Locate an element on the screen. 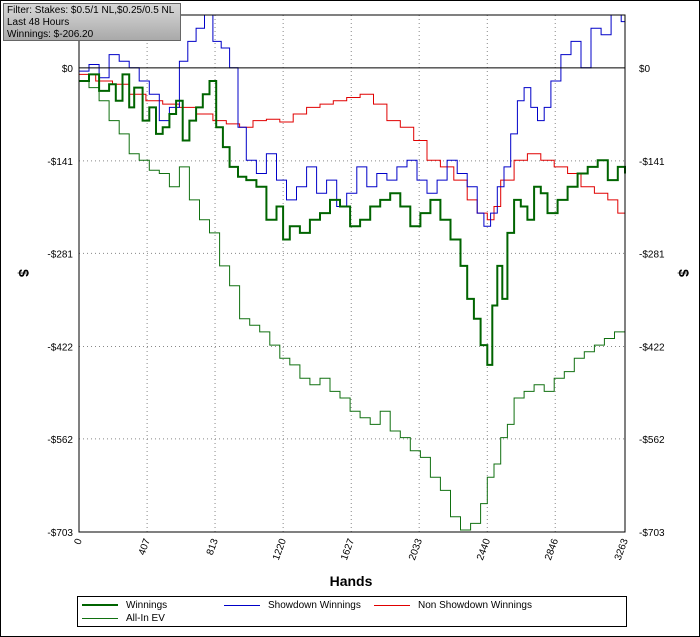 This screenshot has height=637, width=700. x-tick-label: 1220 is located at coordinates (280, 549).